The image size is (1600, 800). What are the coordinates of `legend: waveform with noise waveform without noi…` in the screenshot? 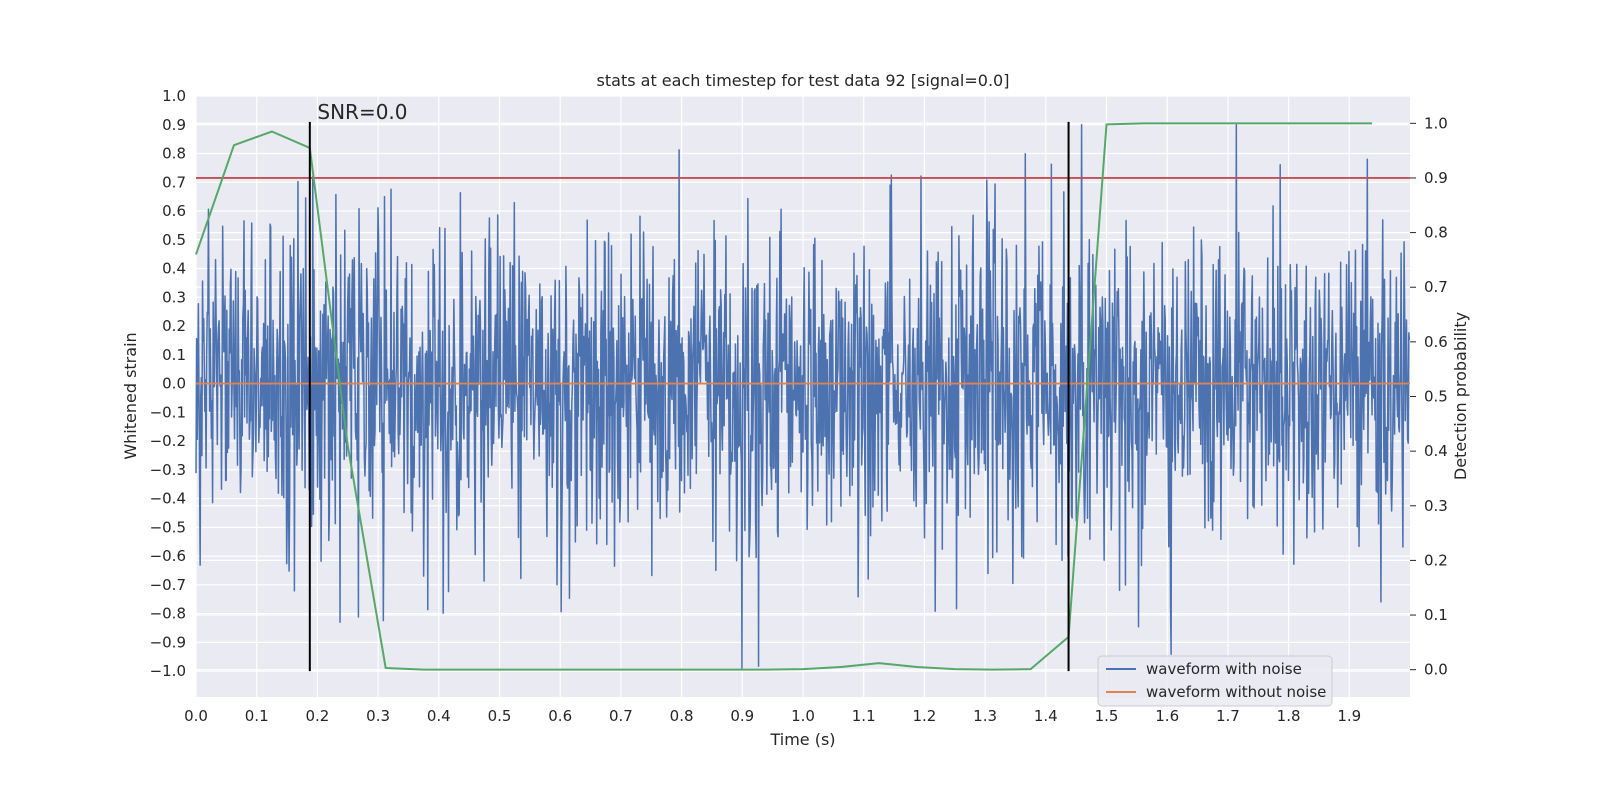 It's located at (1215, 681).